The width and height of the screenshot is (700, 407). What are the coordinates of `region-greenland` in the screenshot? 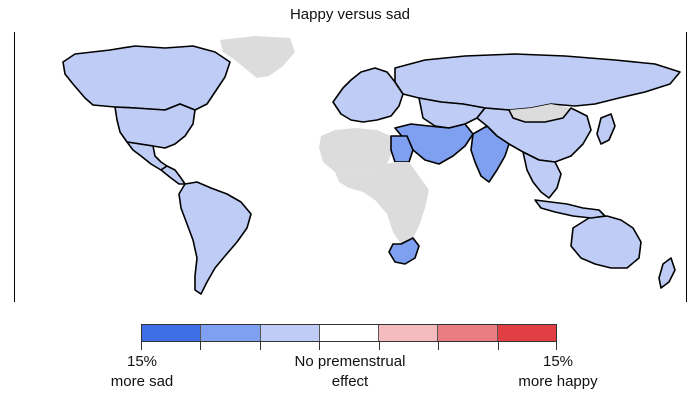 It's located at (257, 57).